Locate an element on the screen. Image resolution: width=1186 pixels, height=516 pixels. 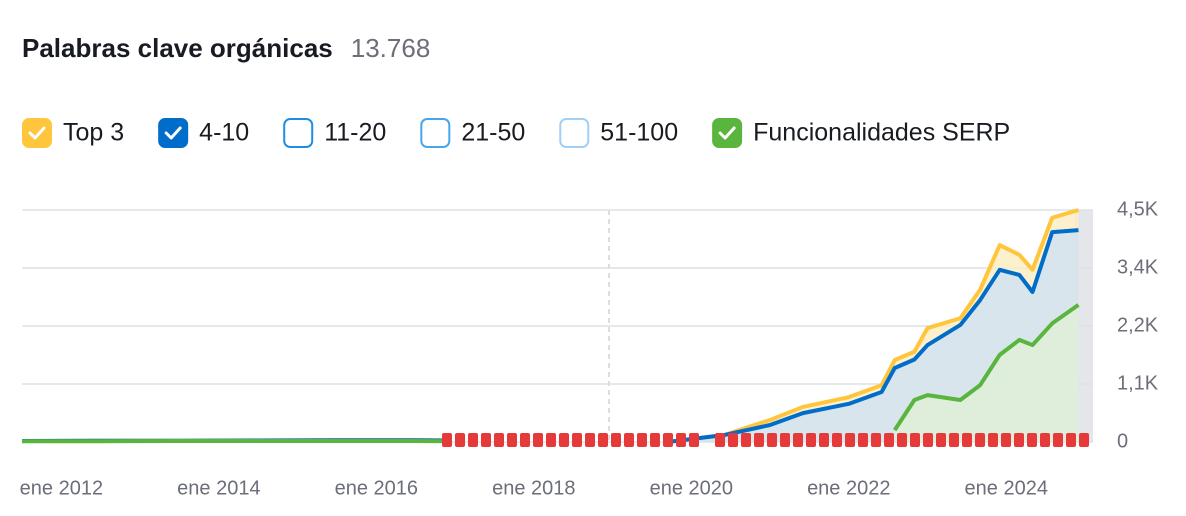
x-tick-label: ene 2022 is located at coordinates (848, 488).